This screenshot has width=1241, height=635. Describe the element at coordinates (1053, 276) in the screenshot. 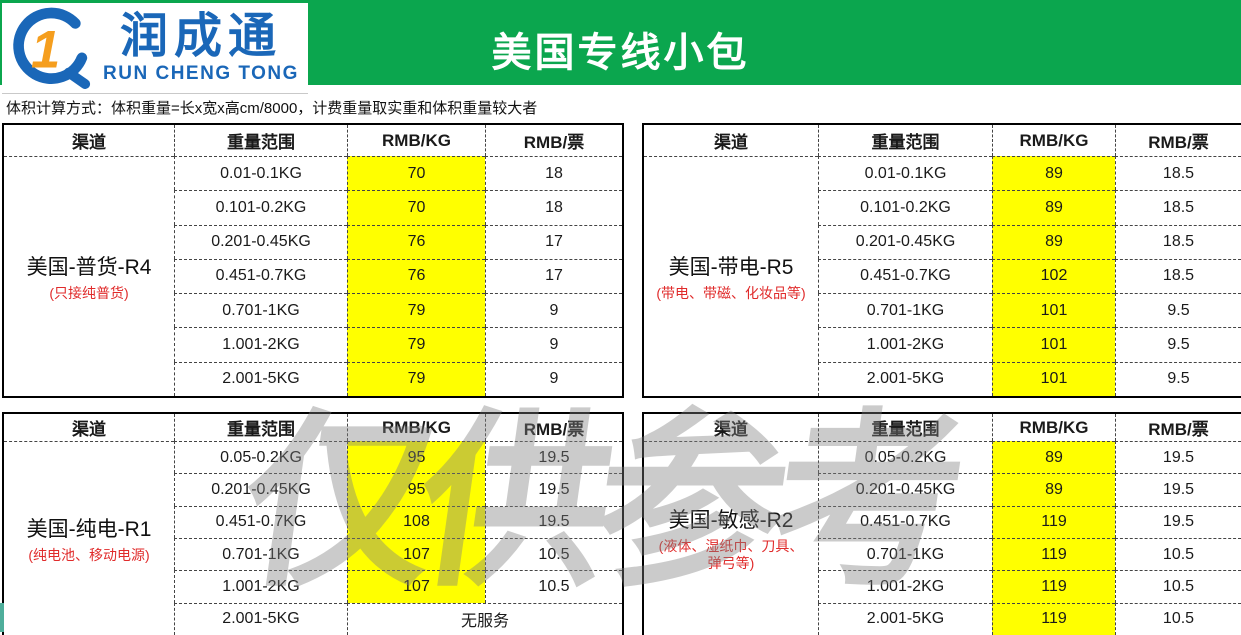

I see `rate-per-kg-cell: 102` at that location.